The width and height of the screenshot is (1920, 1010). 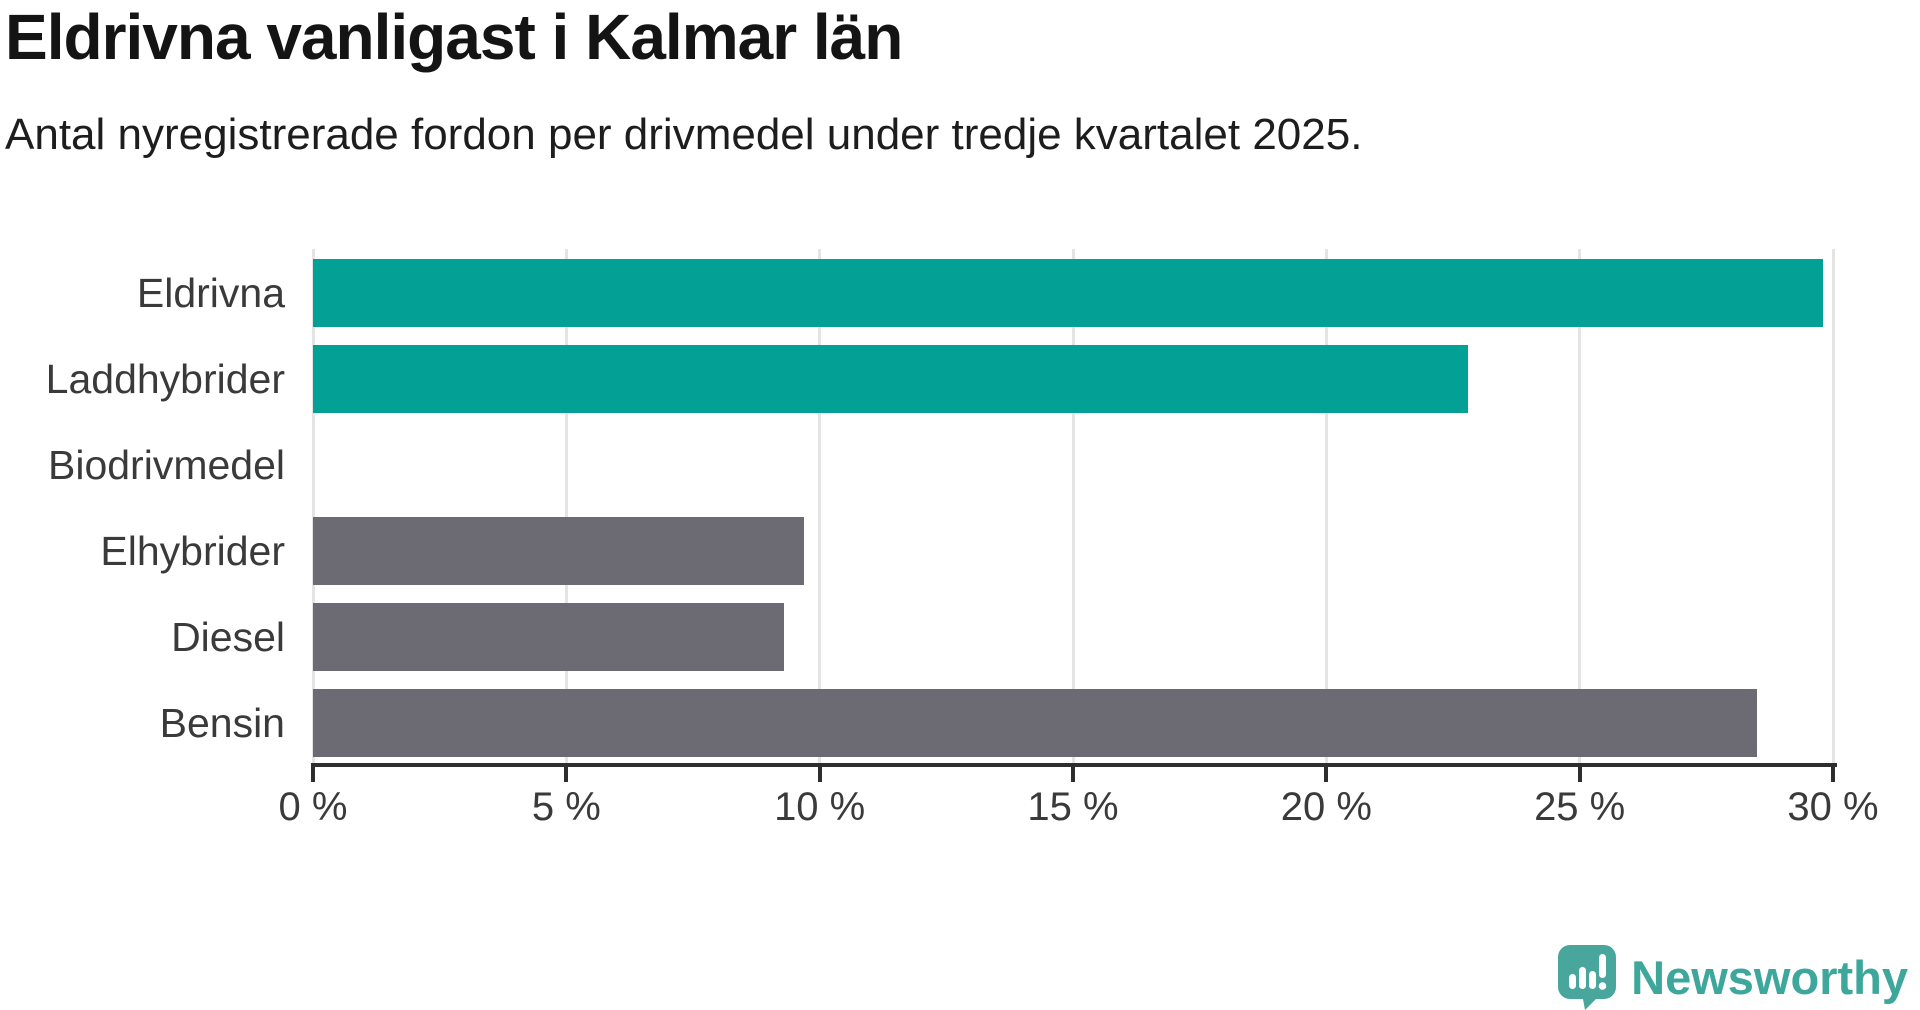 I want to click on newsworthy-speech-bubble-chart-icon, so click(x=1587, y=977).